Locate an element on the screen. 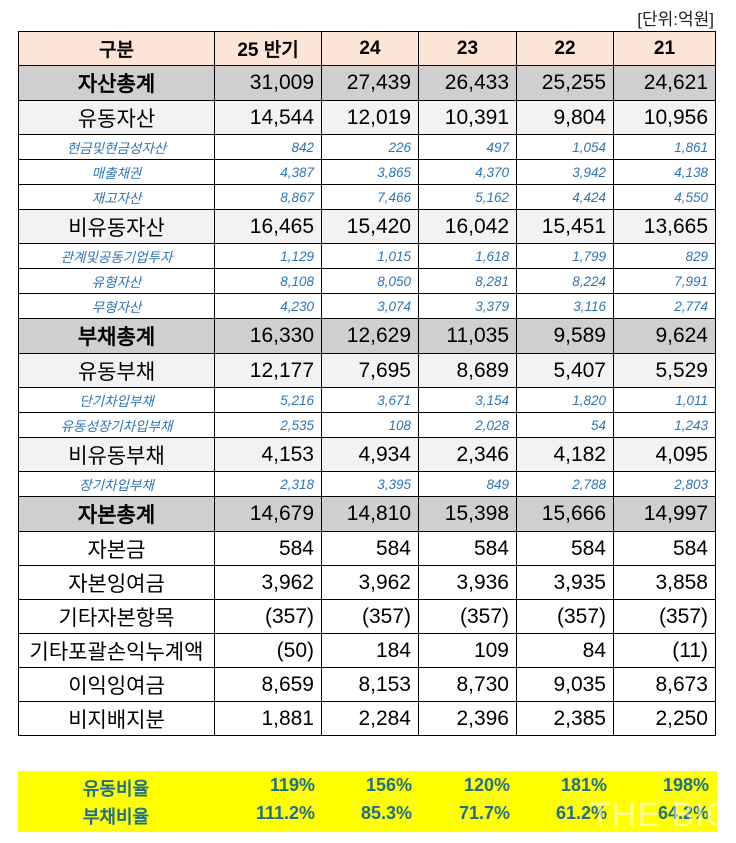 The width and height of the screenshot is (736, 843). value-cell: 4,138 is located at coordinates (664, 172).